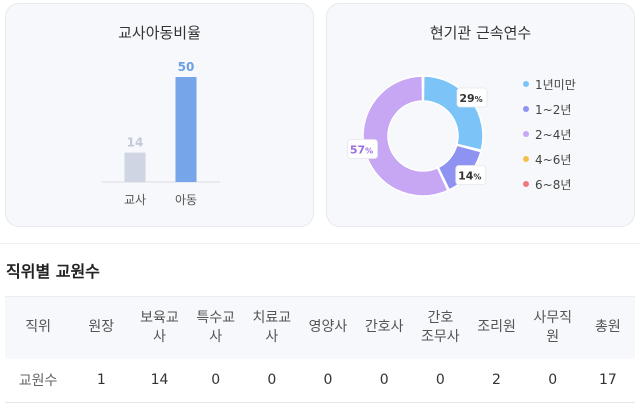 The image size is (641, 407). I want to click on slice-percent-value: 29, so click(466, 98).